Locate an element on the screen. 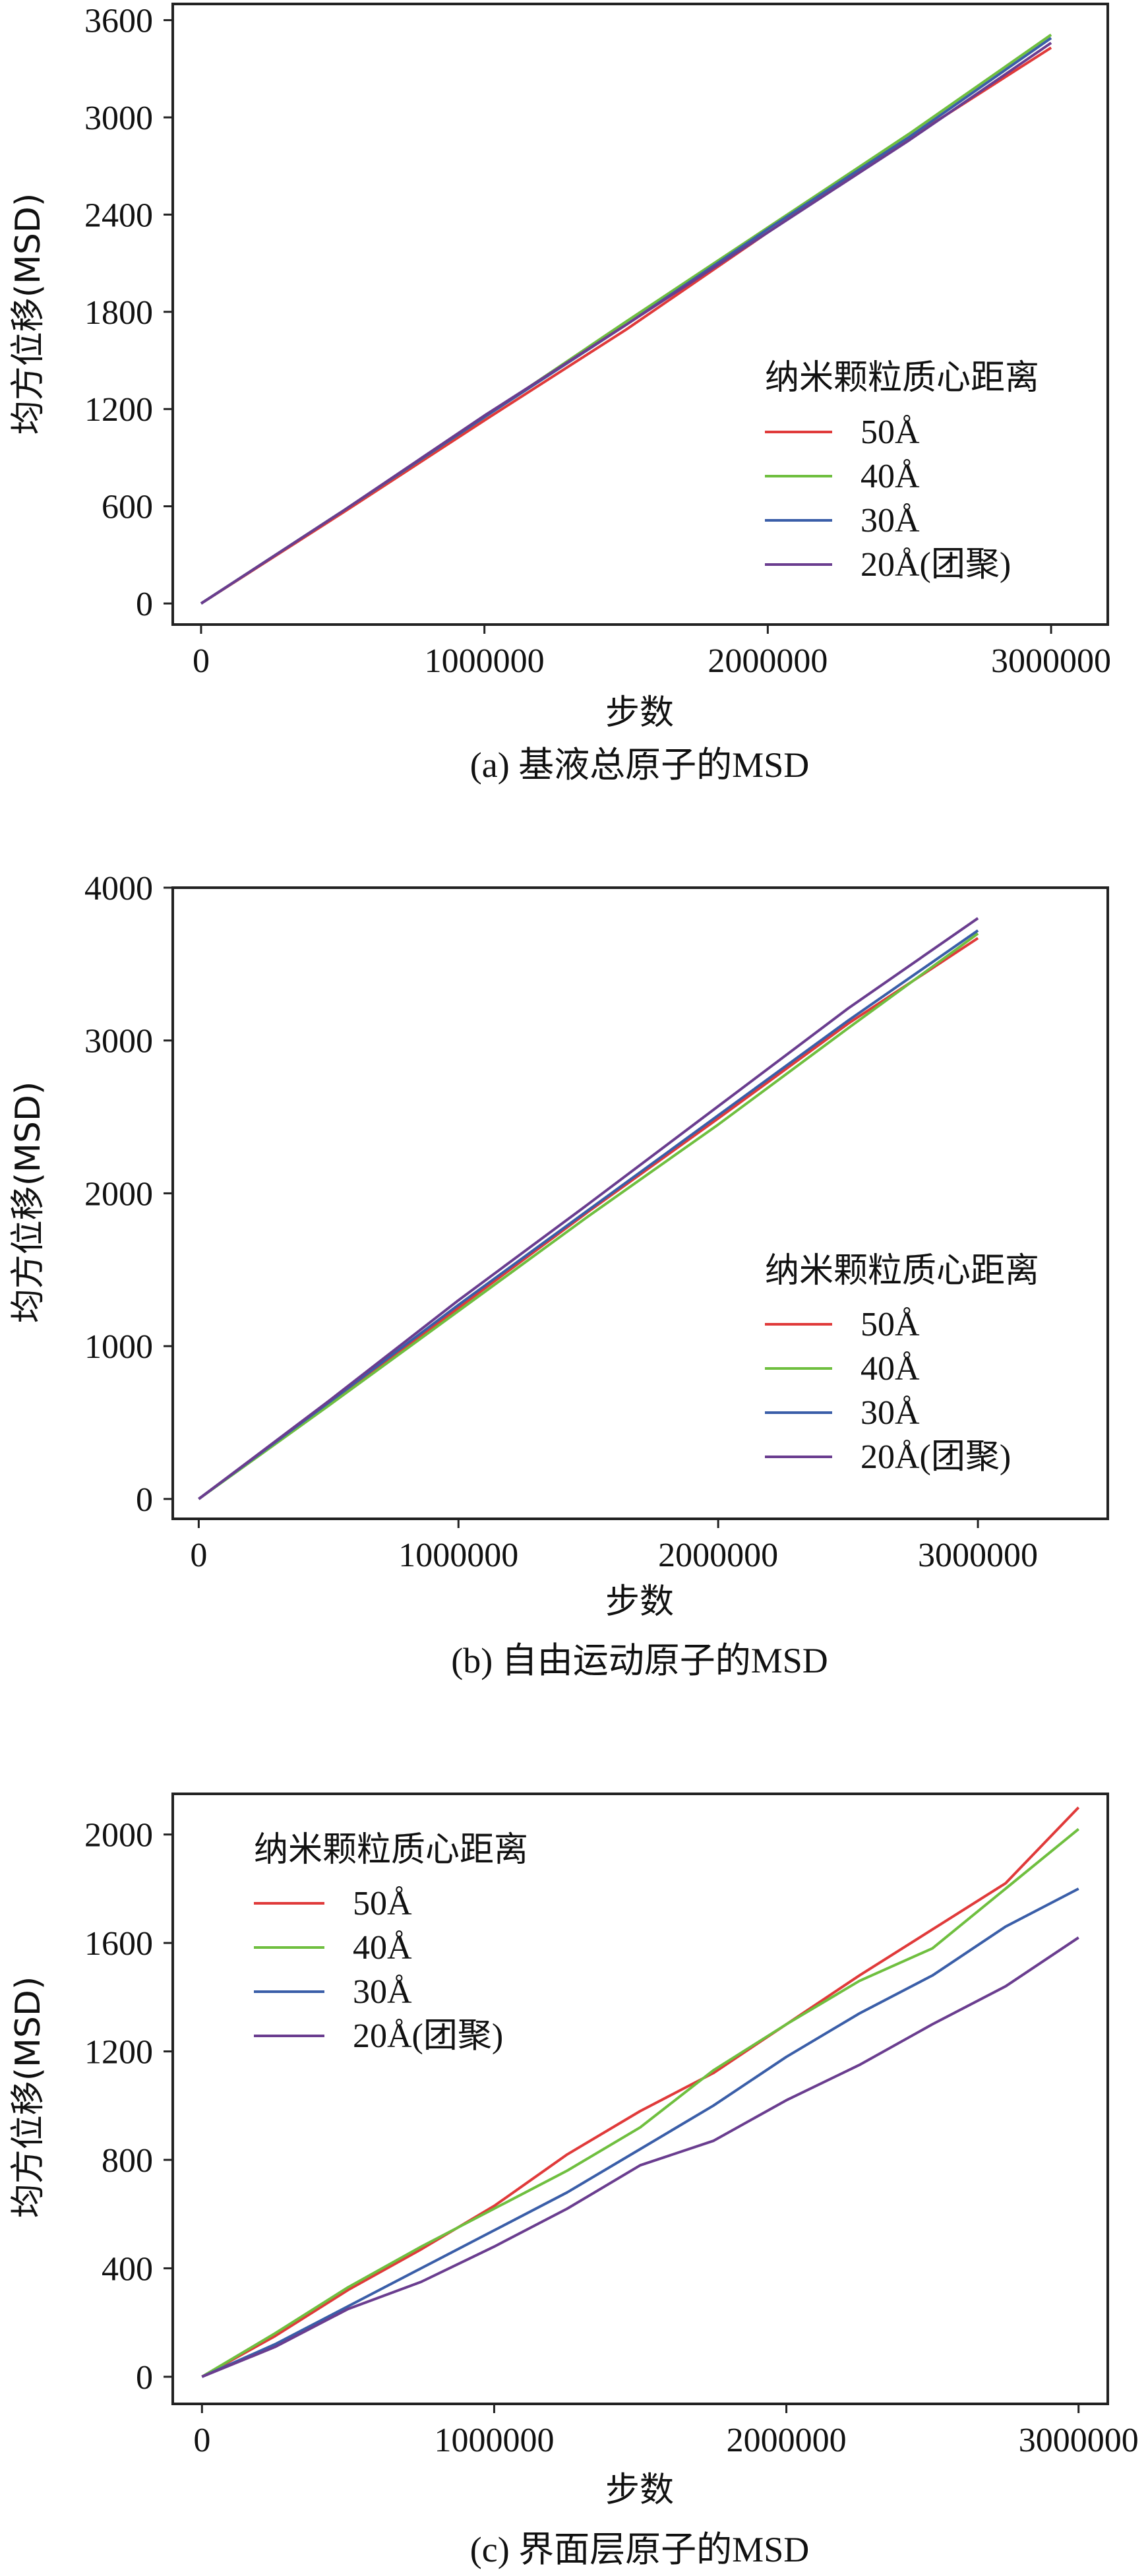 Image resolution: width=1148 pixels, height=2576 pixels. chart-a-caption: (a) 基液总原子的MSD is located at coordinates (639, 765).